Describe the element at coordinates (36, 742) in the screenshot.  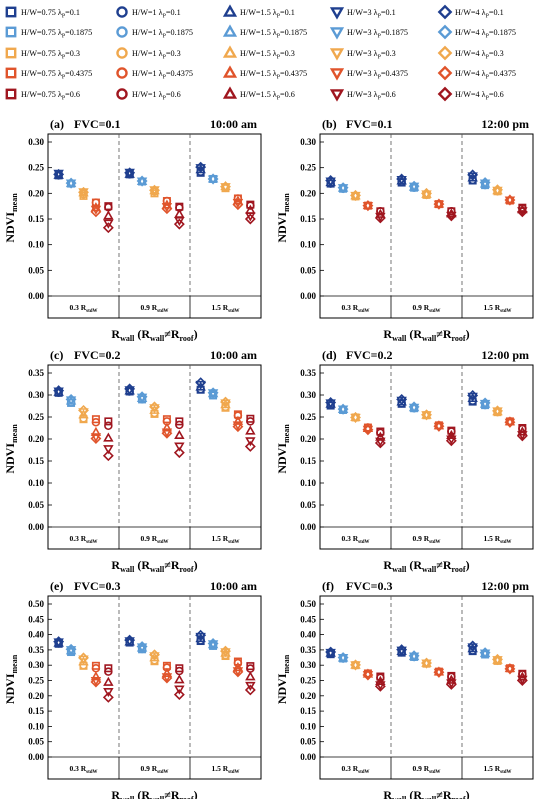
I see `y-tick-label: 0.05` at that location.